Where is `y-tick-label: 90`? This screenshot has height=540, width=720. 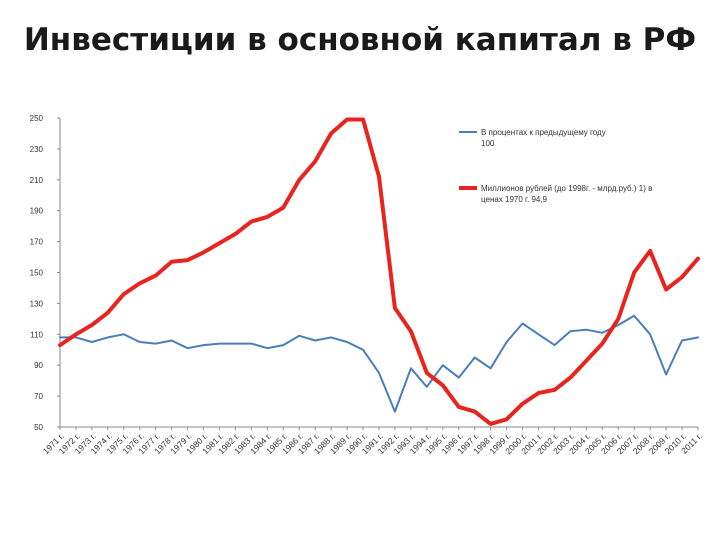
y-tick-label: 90 is located at coordinates (38, 365).